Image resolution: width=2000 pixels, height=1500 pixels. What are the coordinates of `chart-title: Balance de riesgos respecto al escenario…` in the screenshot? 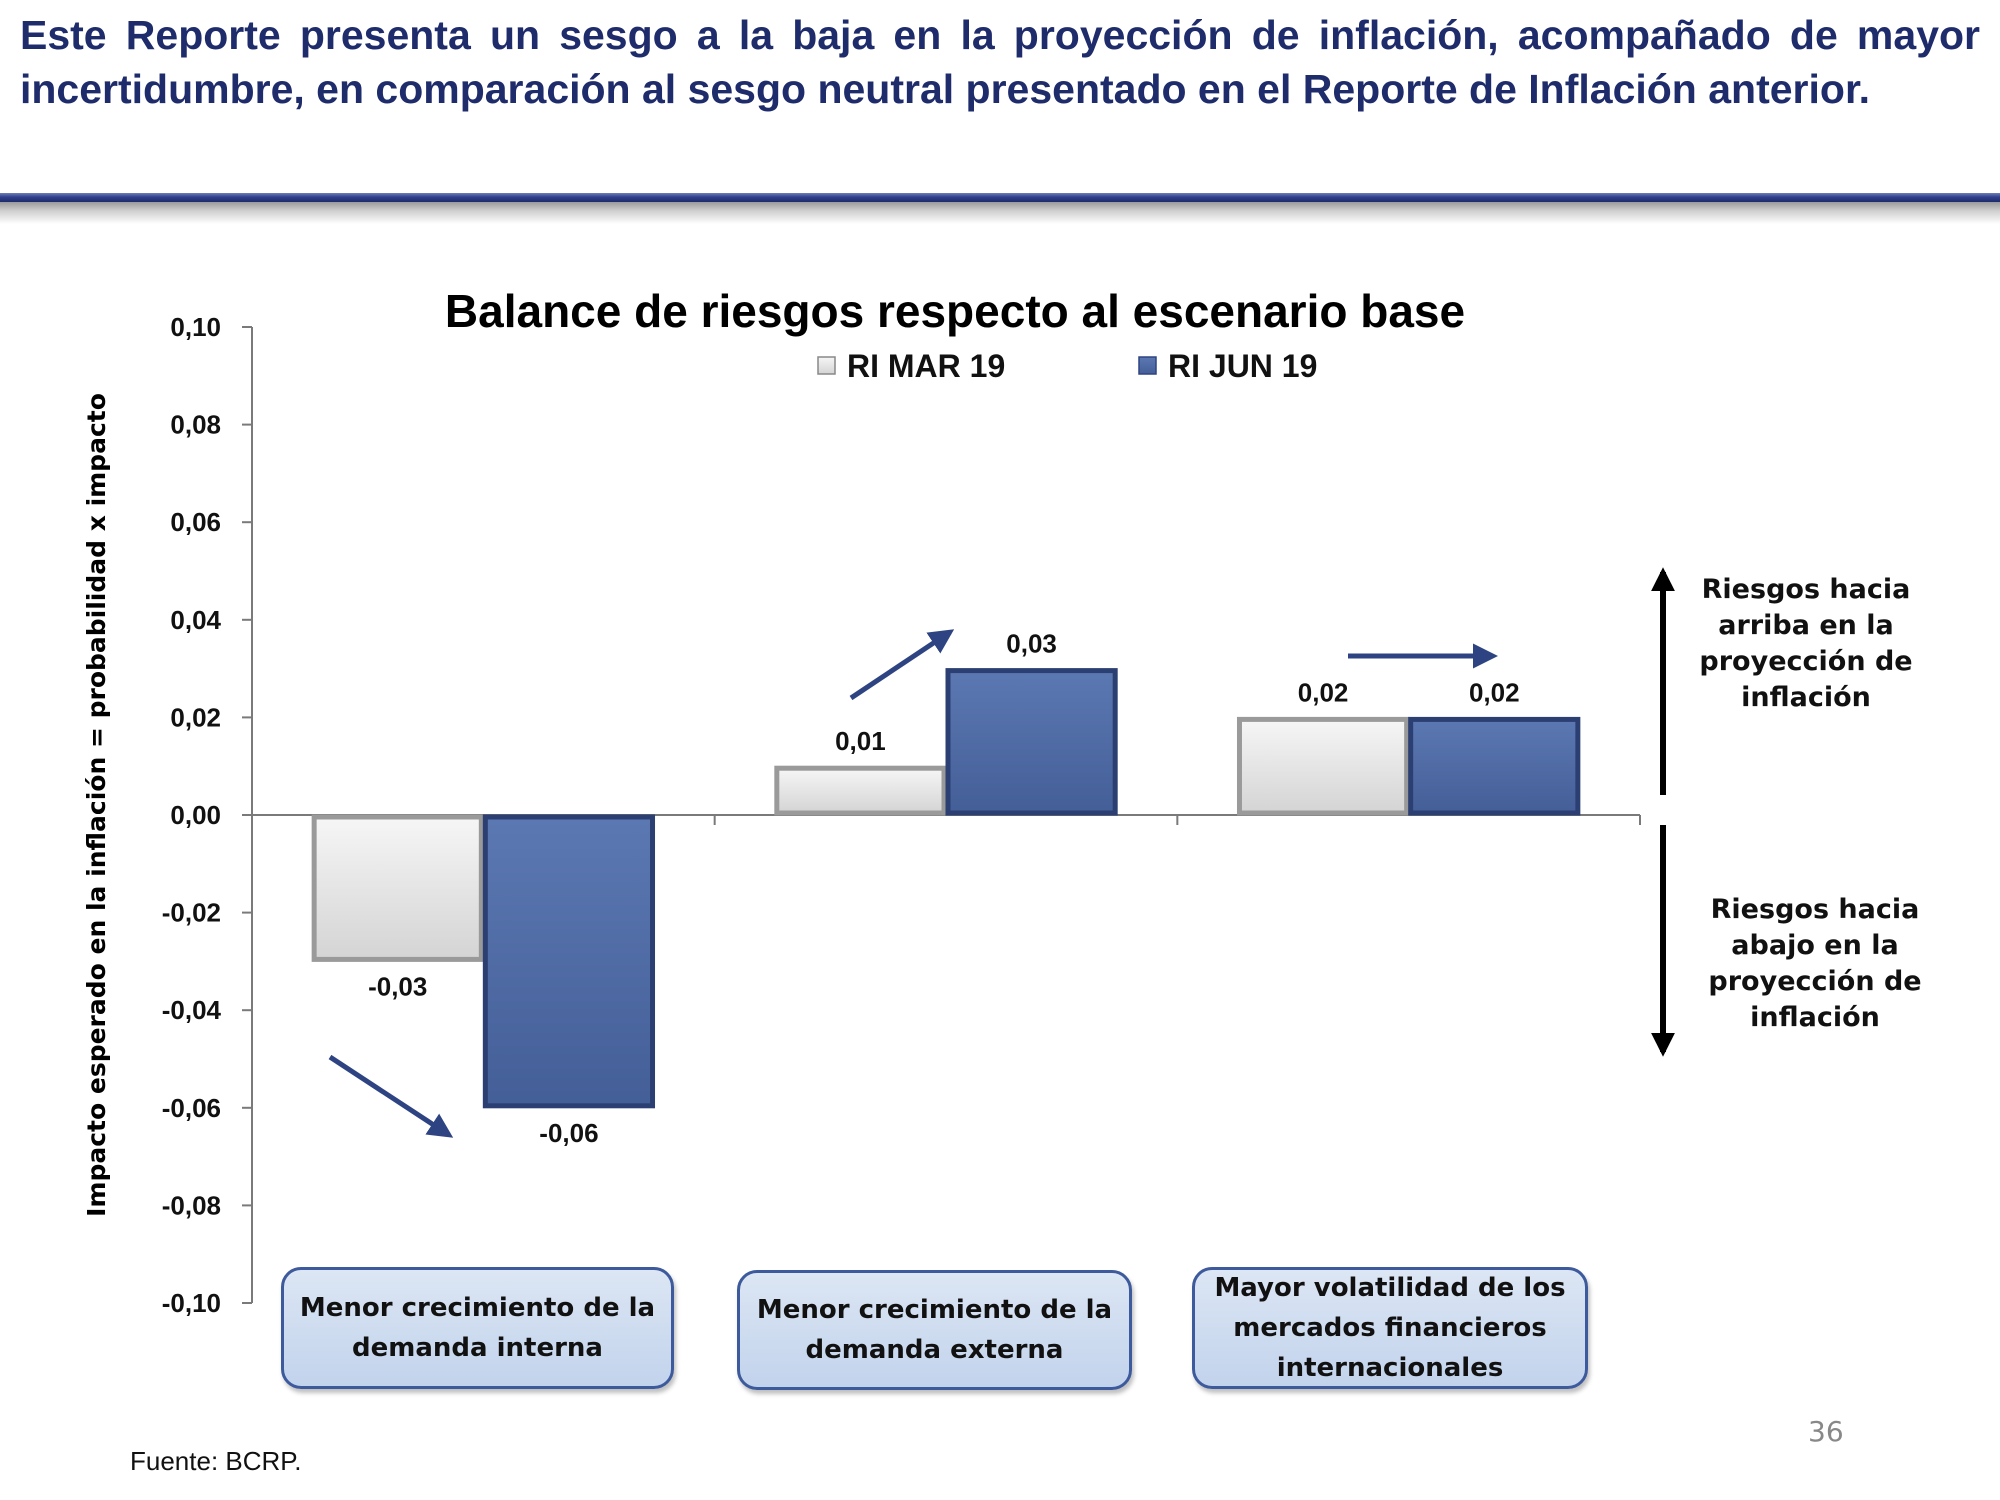 It's located at (955, 311).